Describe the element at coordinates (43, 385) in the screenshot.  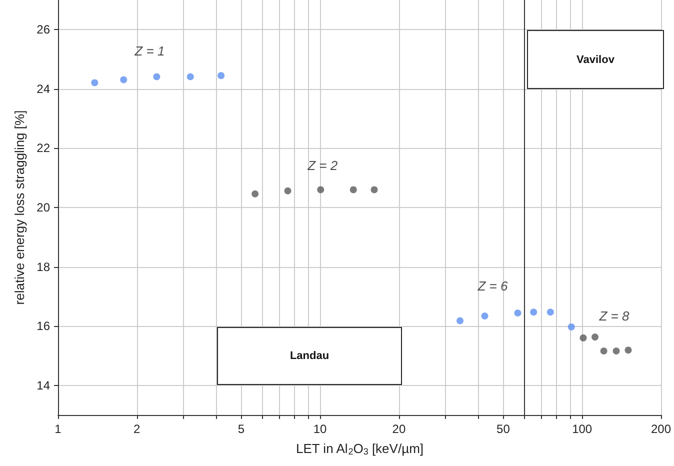
I see `y-tick-label: 14` at that location.